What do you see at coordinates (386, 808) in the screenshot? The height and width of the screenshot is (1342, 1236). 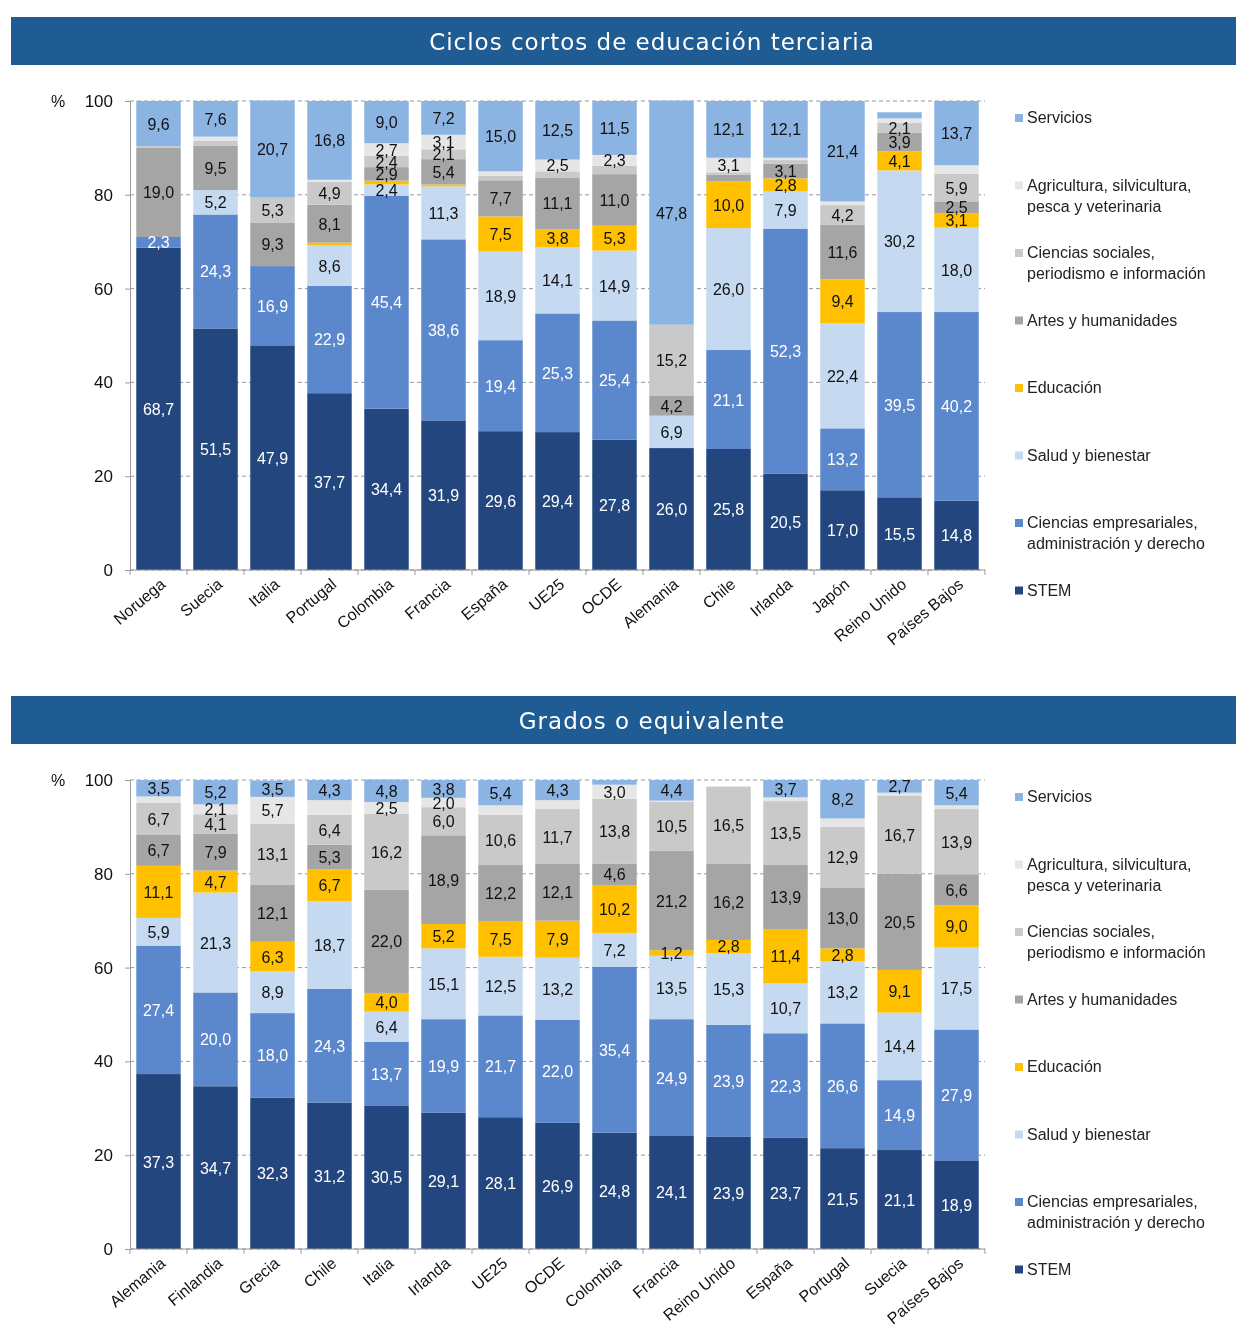 I see `data-label: 2,5` at bounding box center [386, 808].